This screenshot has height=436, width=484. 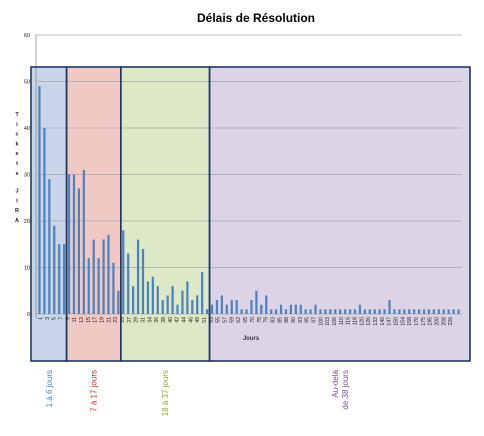 I want to click on x-tick-label: 170, so click(x=417, y=321).